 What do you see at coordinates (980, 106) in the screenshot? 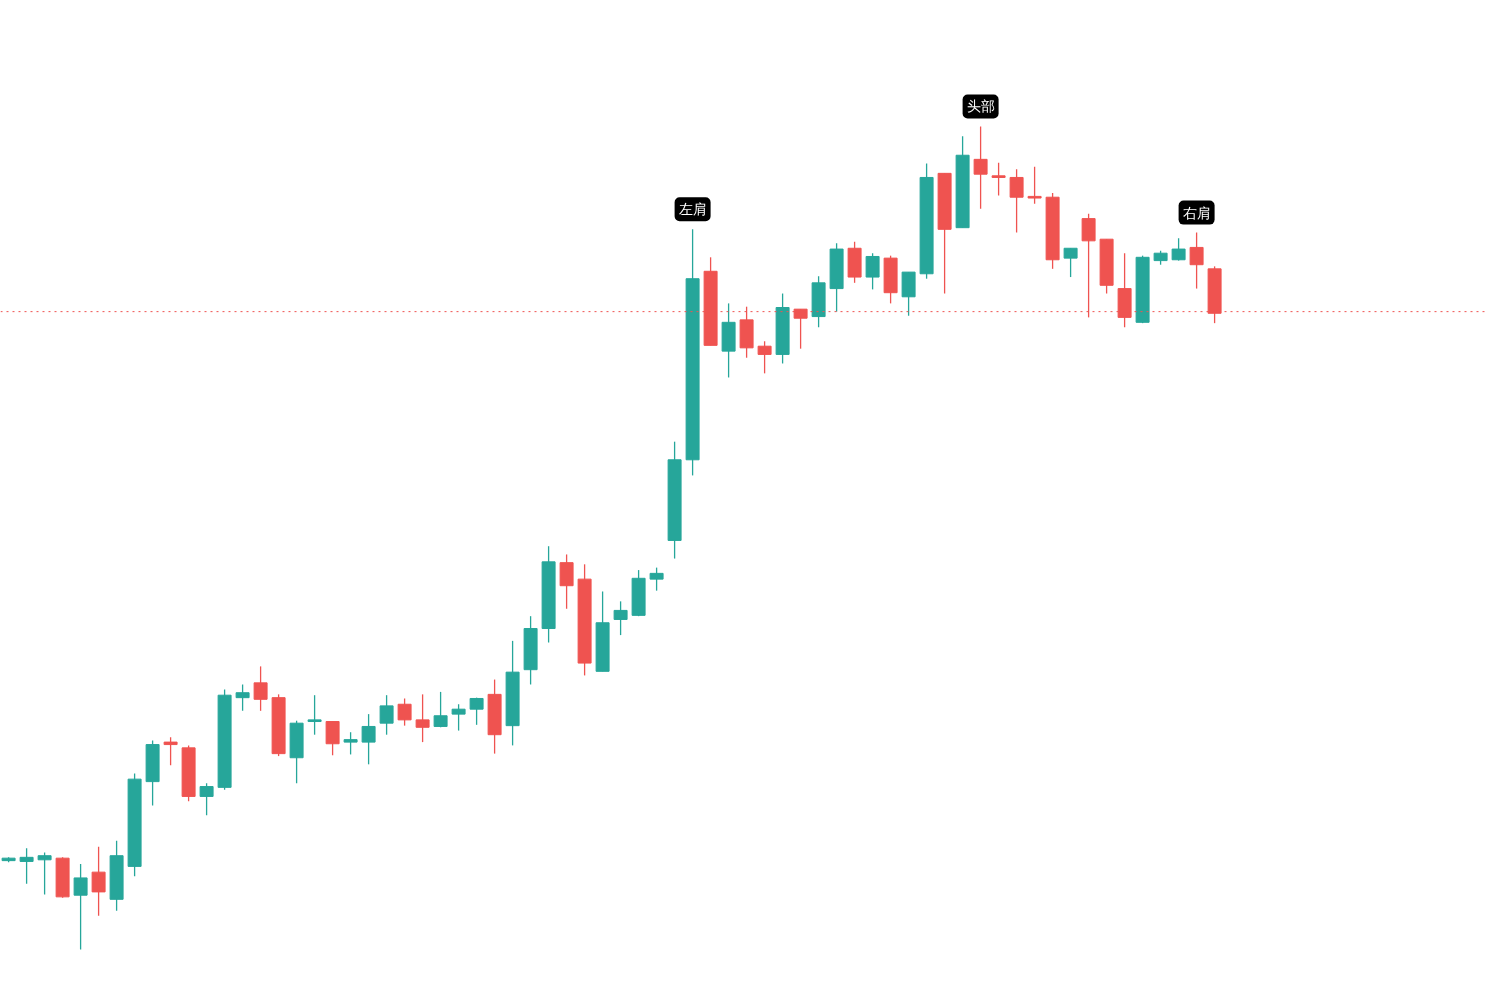
I see `text: 头部` at bounding box center [980, 106].